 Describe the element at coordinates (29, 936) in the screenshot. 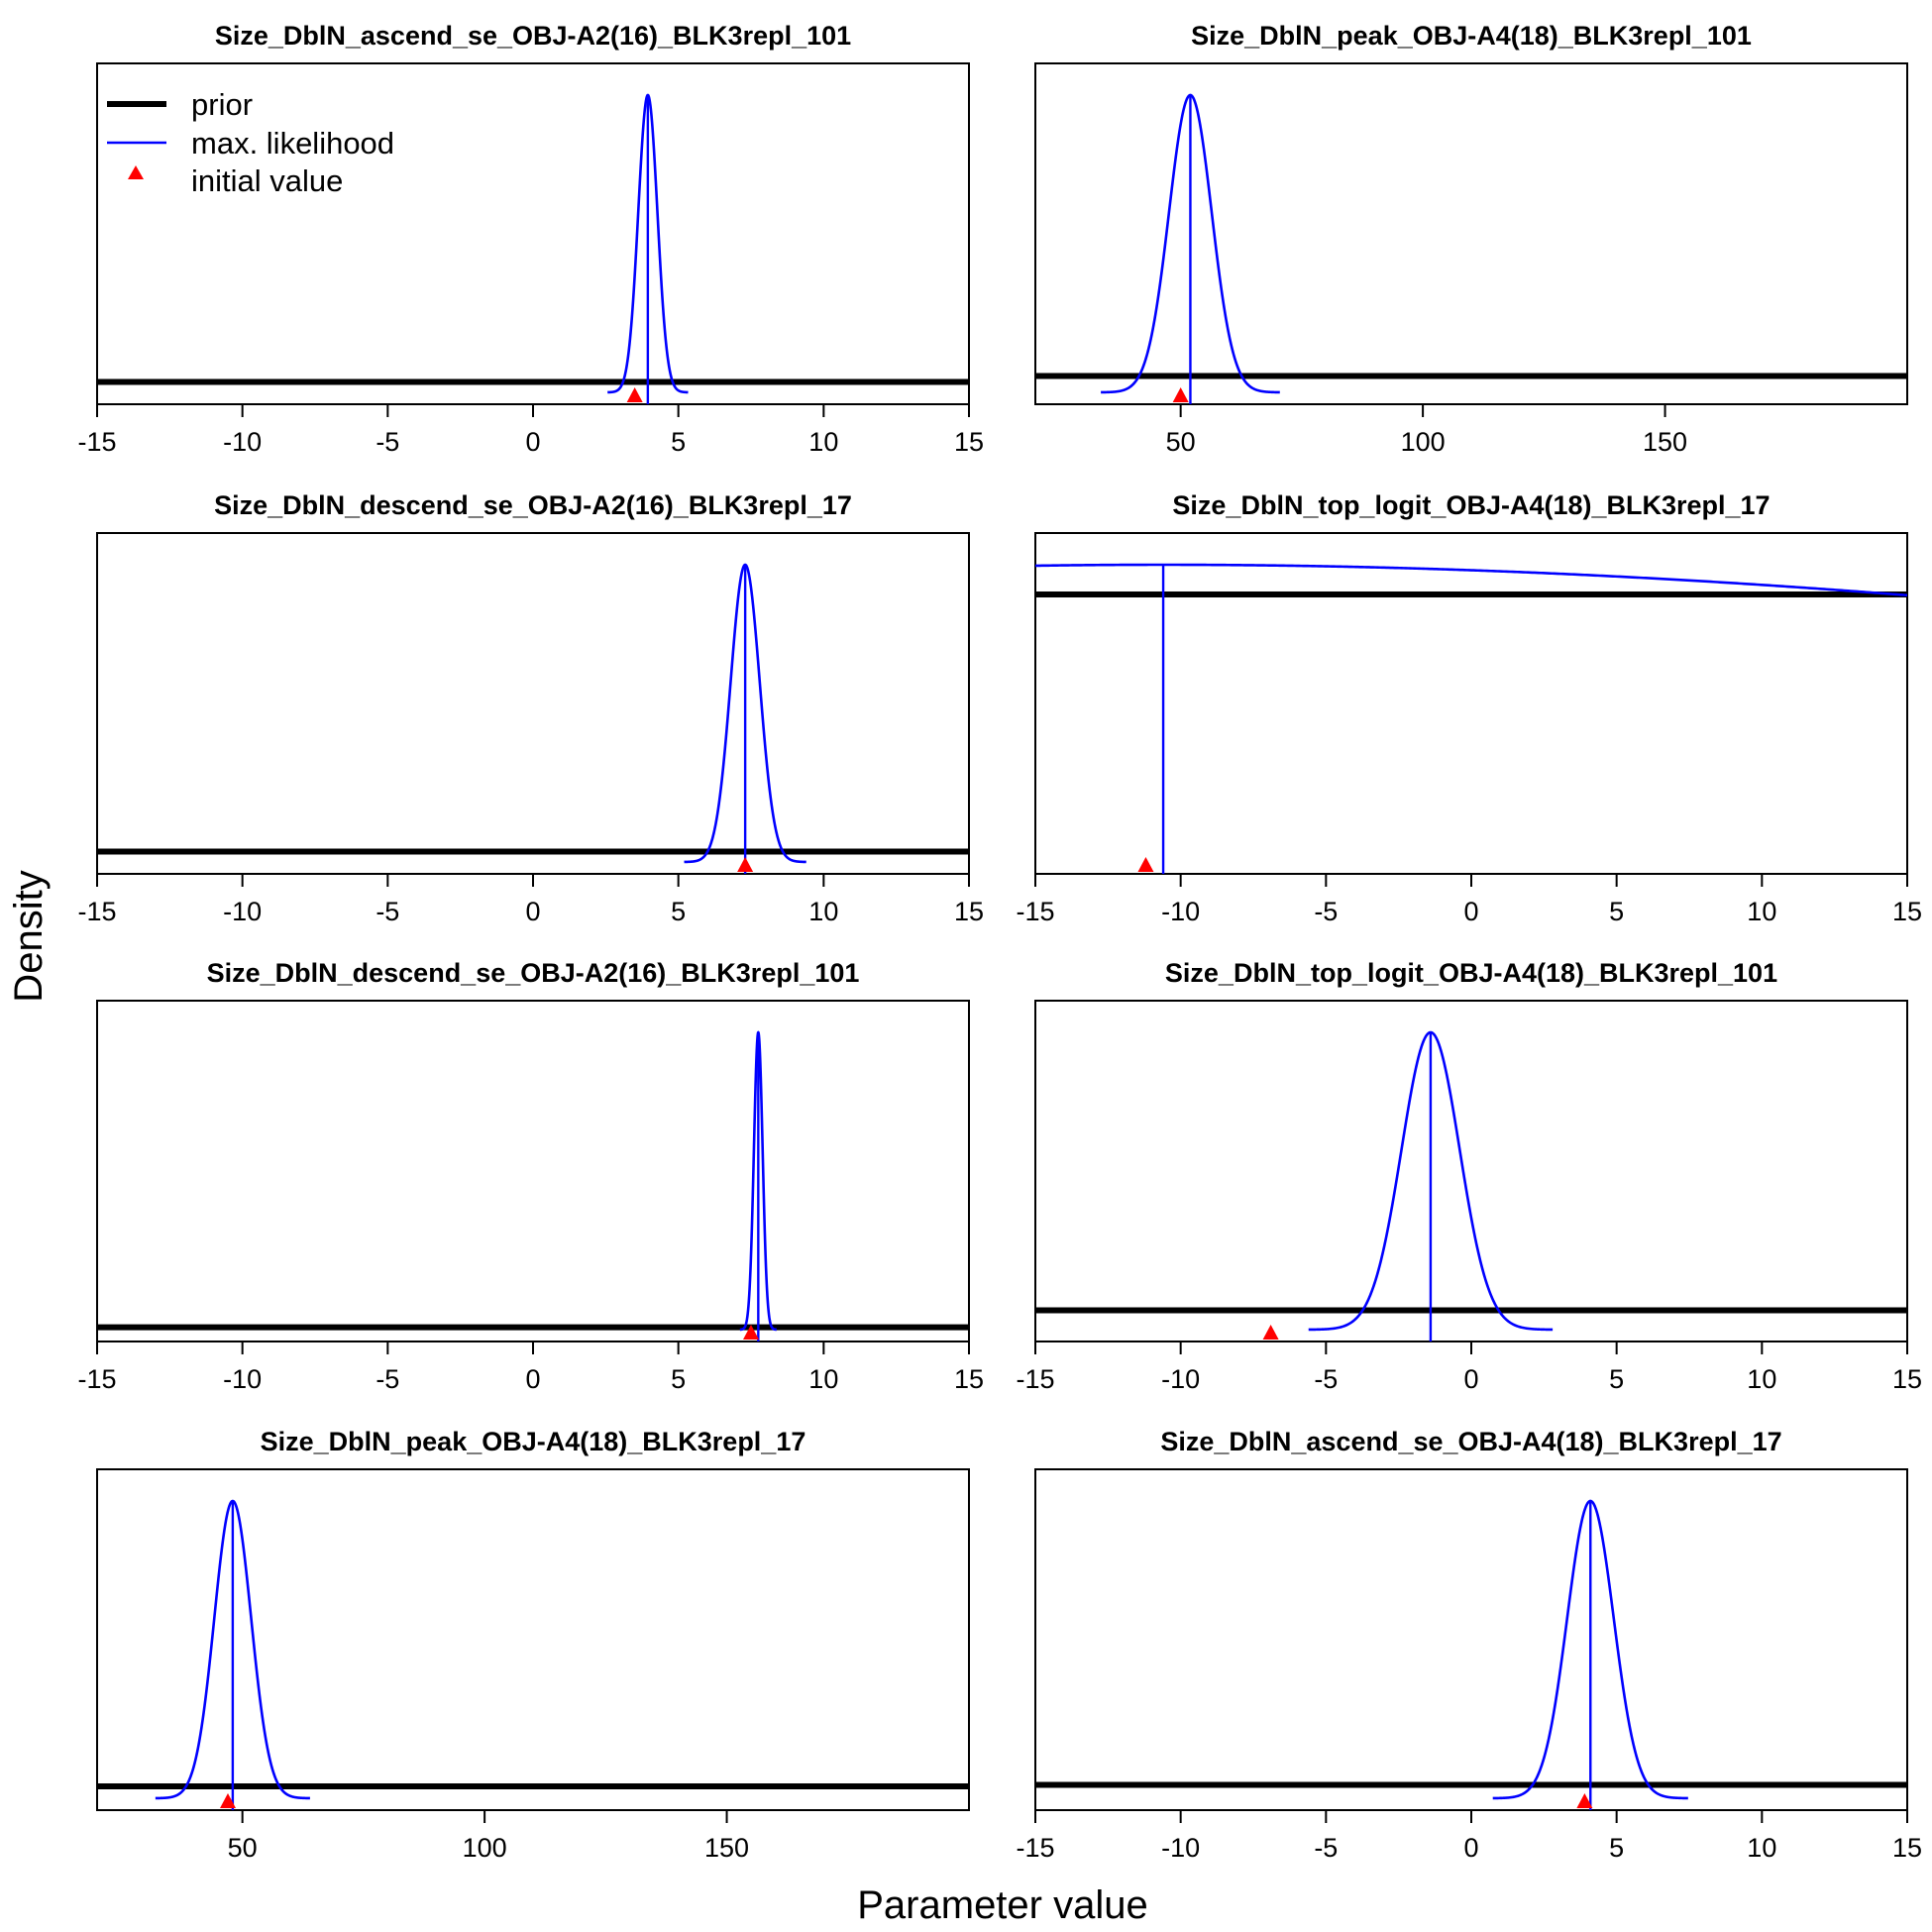

I see `y-axis-label: Density` at that location.